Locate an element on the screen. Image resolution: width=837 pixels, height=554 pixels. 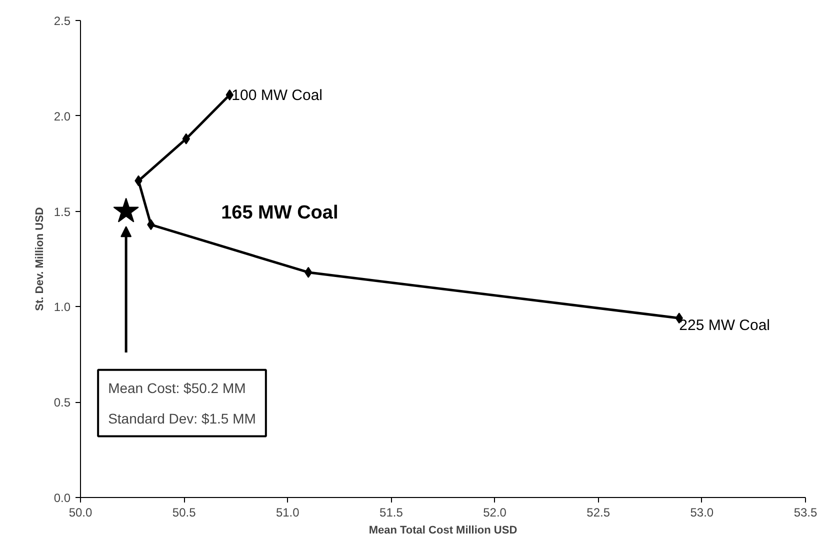
annotation: 225 MW Coal is located at coordinates (724, 325).